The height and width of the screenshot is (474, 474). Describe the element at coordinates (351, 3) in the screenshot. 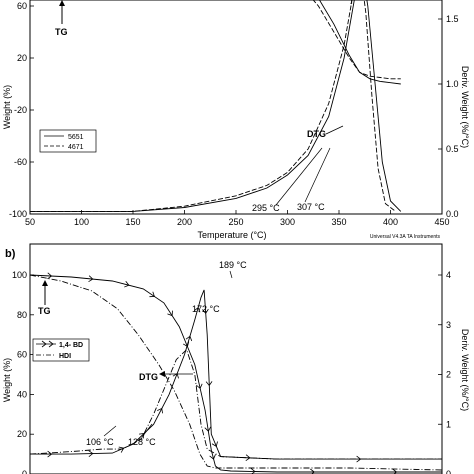

I see `panel-a-peak-marker: ↓` at that location.